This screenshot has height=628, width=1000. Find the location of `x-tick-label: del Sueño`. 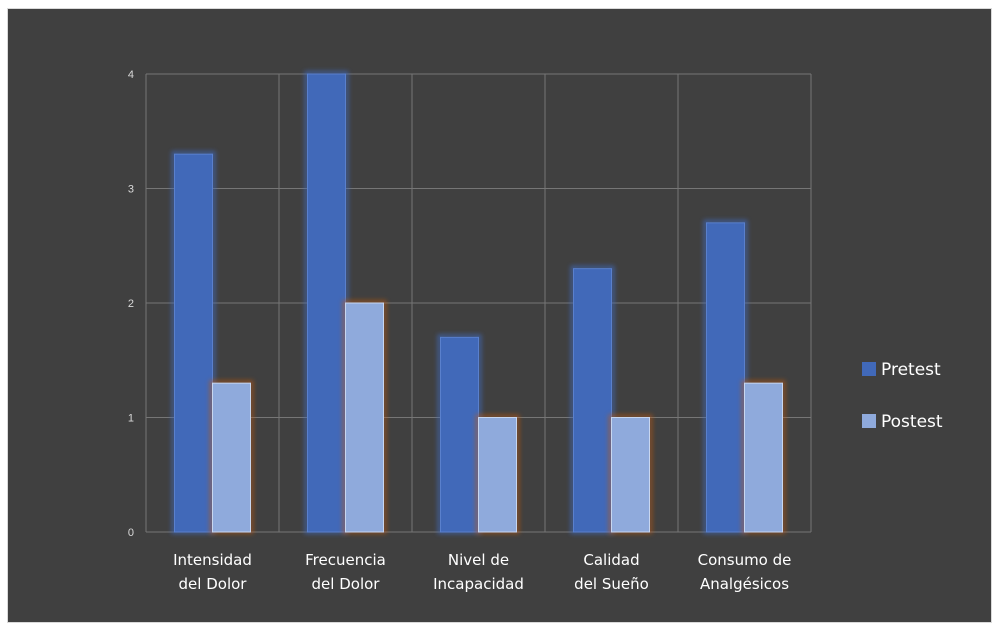

x-tick-label: del Sueño is located at coordinates (611, 584).